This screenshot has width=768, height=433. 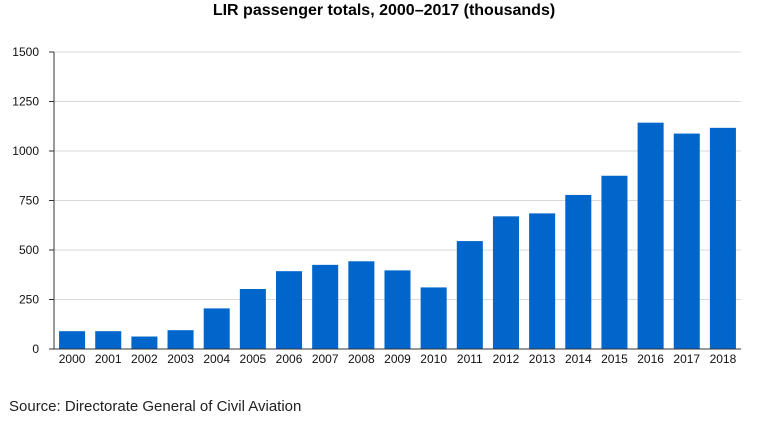 What do you see at coordinates (108, 359) in the screenshot?
I see `x-tick-label: 2001` at bounding box center [108, 359].